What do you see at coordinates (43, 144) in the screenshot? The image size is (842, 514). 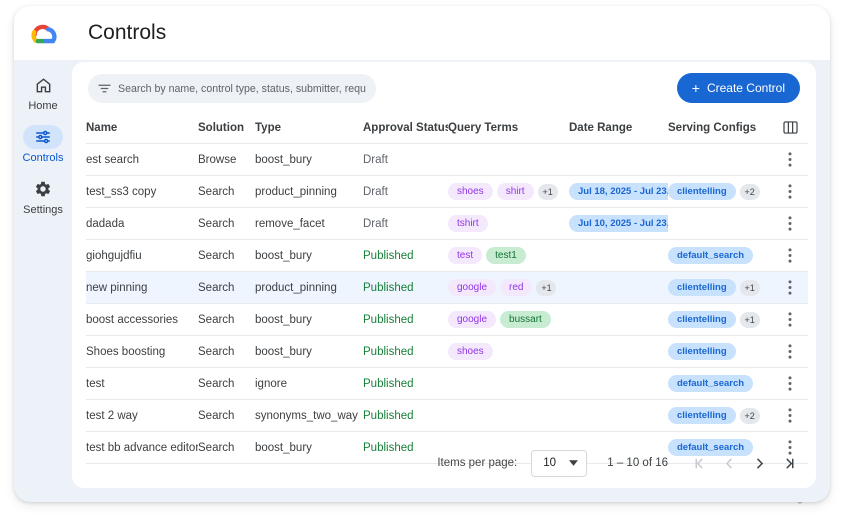 I see `sidebar-item-controls: Controls` at bounding box center [43, 144].